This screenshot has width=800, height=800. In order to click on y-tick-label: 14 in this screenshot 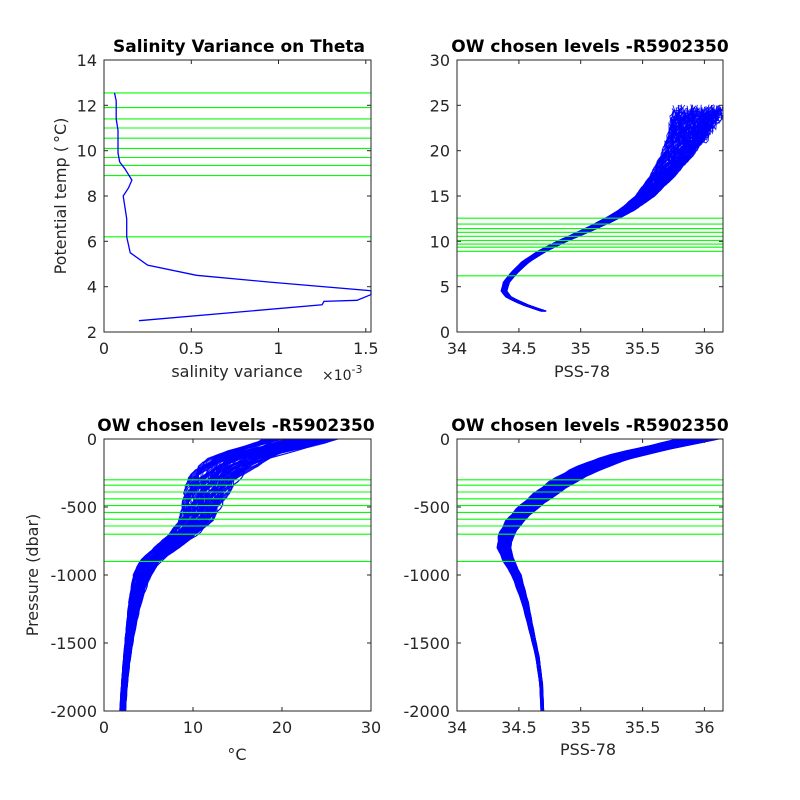, I will do `click(87, 60)`.